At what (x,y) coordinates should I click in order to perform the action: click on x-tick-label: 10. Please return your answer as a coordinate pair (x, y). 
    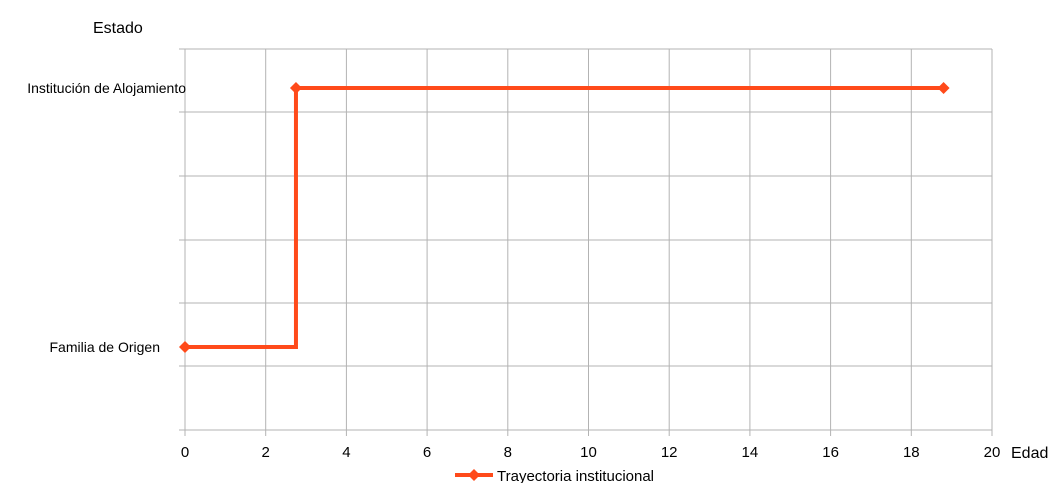
    Looking at the image, I should click on (588, 452).